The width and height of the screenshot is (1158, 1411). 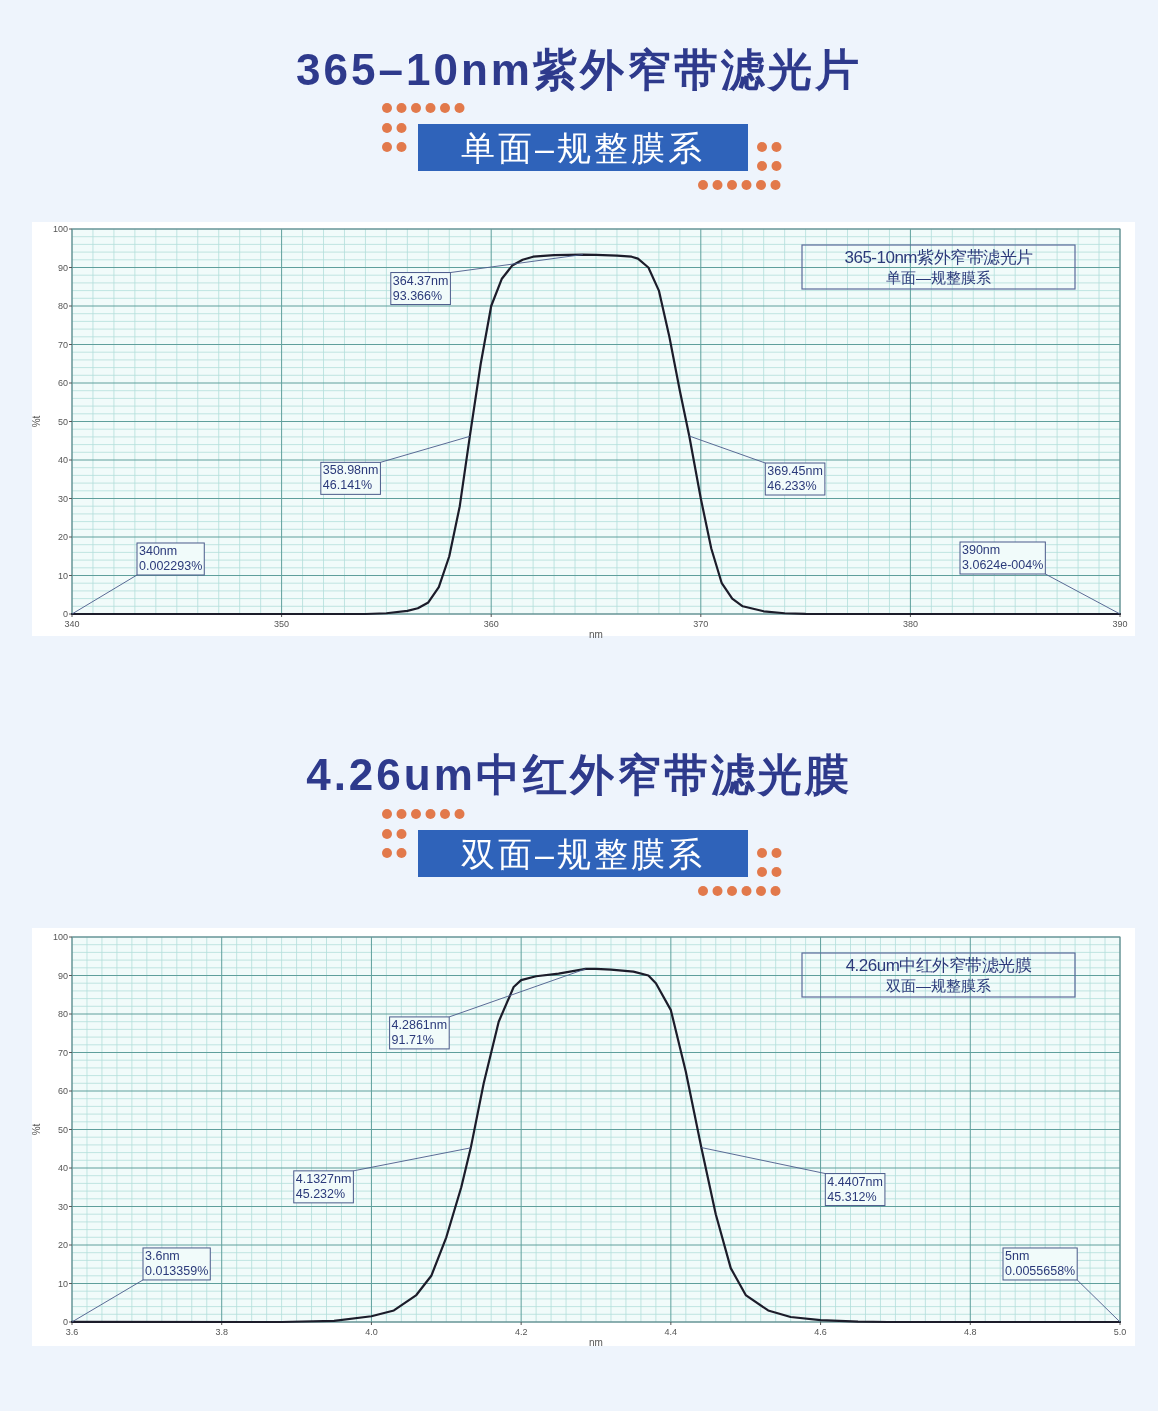 What do you see at coordinates (855, 1189) in the screenshot?
I see `annotation: 4.4407nm 45.312%` at bounding box center [855, 1189].